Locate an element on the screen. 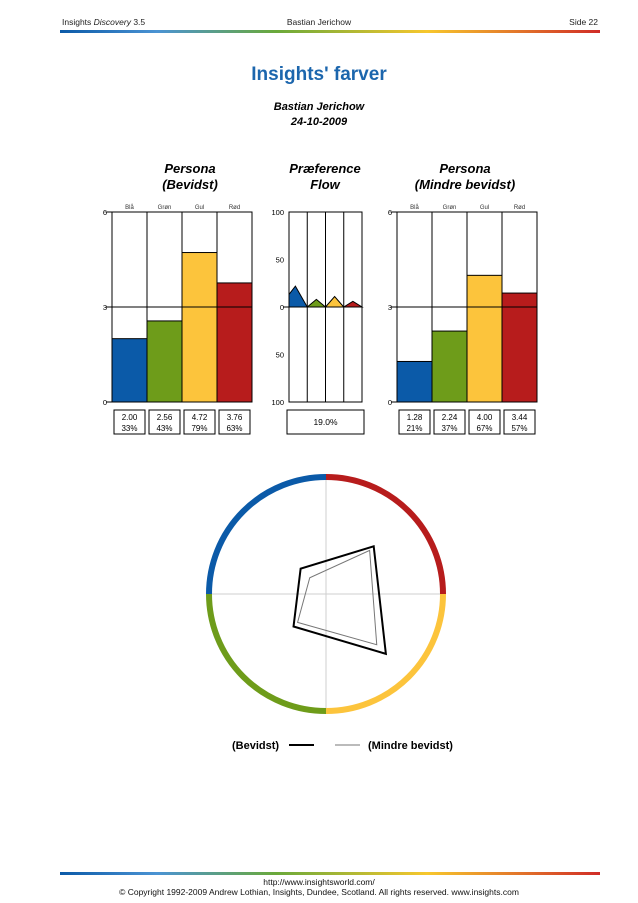  preference-flow-ytick-label: 0 is located at coordinates (282, 307).